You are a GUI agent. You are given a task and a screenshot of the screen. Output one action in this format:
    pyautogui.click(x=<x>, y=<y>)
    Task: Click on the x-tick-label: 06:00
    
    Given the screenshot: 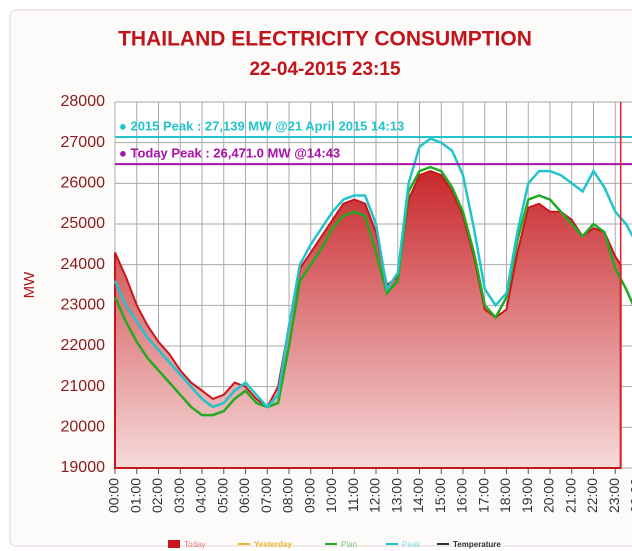 What is the action you would take?
    pyautogui.click(x=244, y=495)
    